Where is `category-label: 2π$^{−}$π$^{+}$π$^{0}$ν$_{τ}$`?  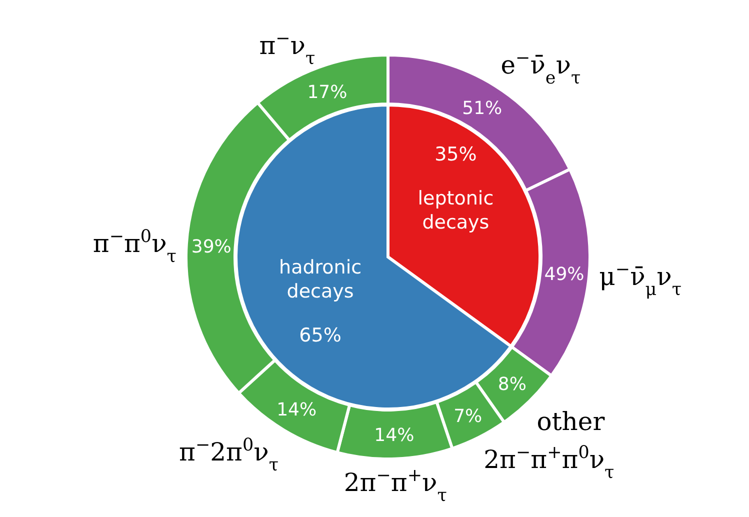 category-label: 2π$^{−}$π$^{+}$π$^{0}$ν$_{τ}$ is located at coordinates (549, 463).